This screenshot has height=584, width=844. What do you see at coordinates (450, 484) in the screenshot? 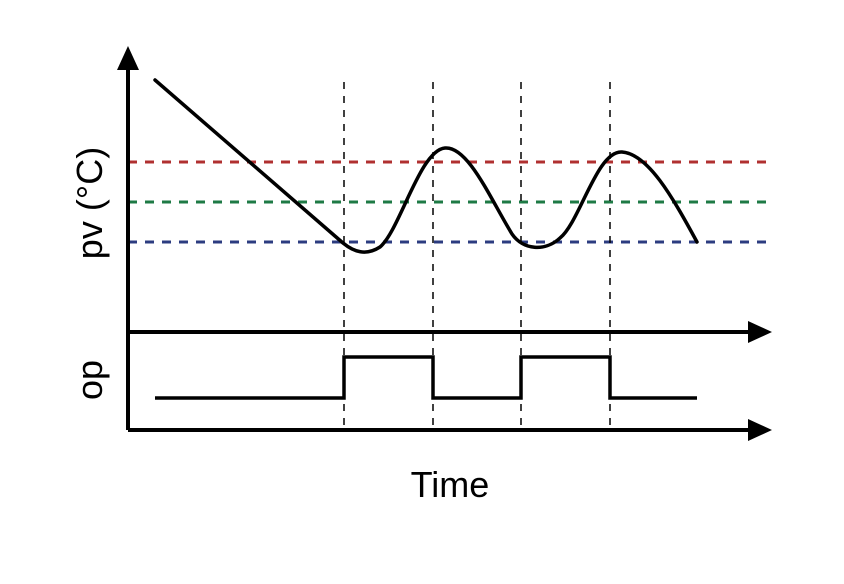
I see `time-axis-label: Time` at bounding box center [450, 484].